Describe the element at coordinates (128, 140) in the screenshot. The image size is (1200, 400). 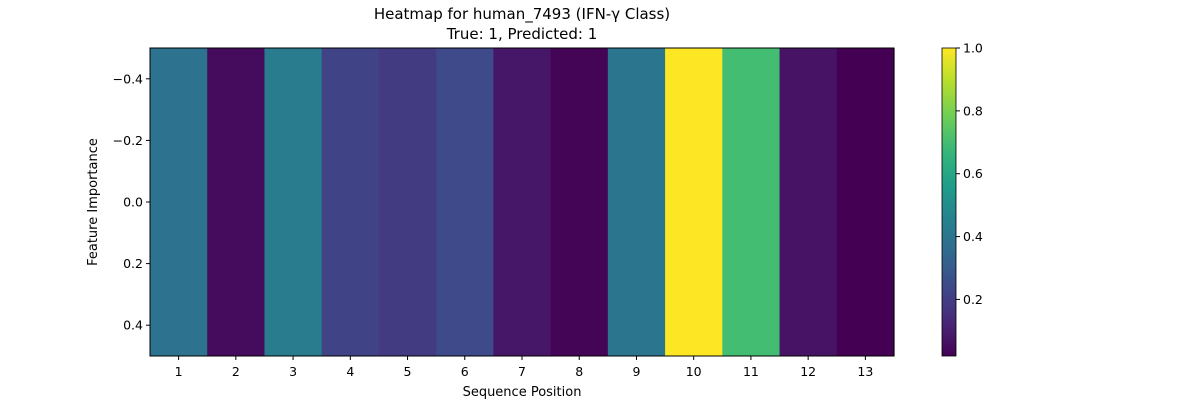
I see `y-tick-label: −0.2` at that location.